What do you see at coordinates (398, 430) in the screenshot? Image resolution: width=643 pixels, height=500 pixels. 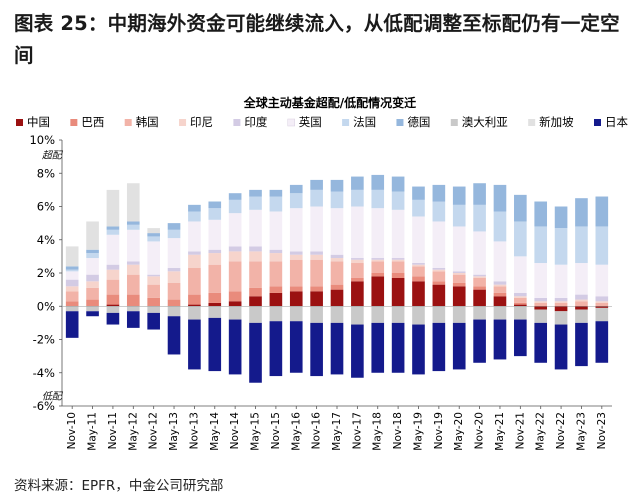 I see `x-tick-label: Nov-18` at bounding box center [398, 430].